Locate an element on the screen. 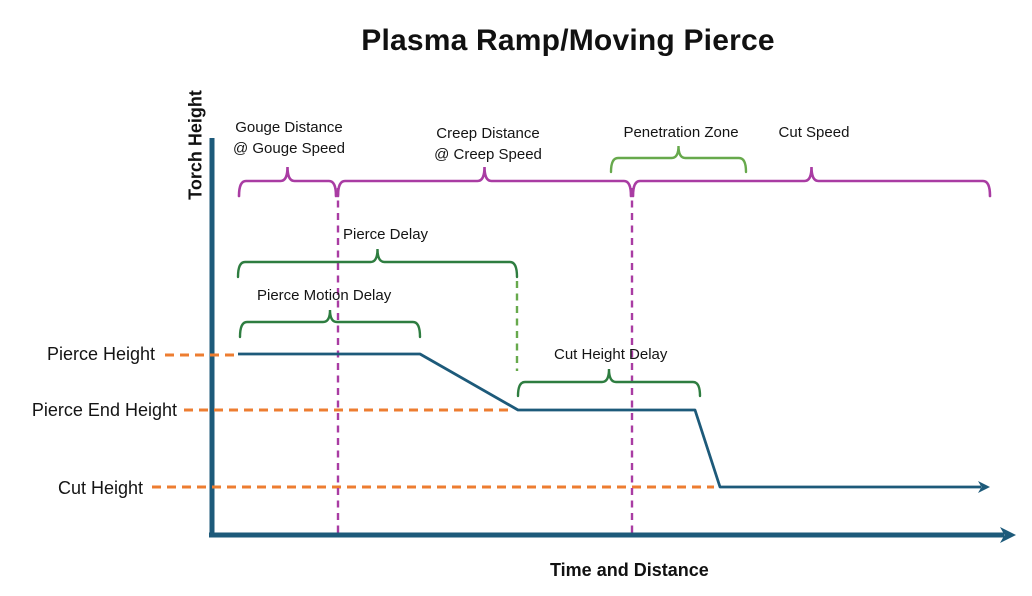 The height and width of the screenshot is (596, 1032). creep-distance-brace is located at coordinates (484, 182).